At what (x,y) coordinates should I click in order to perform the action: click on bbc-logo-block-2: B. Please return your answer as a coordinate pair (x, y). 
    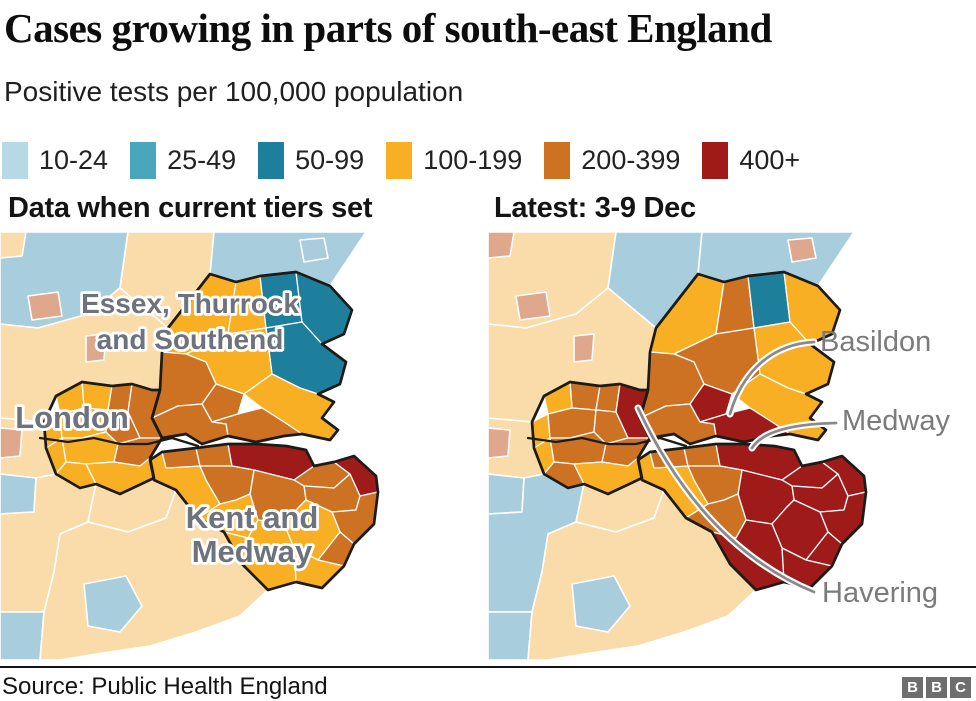
    Looking at the image, I should click on (936, 687).